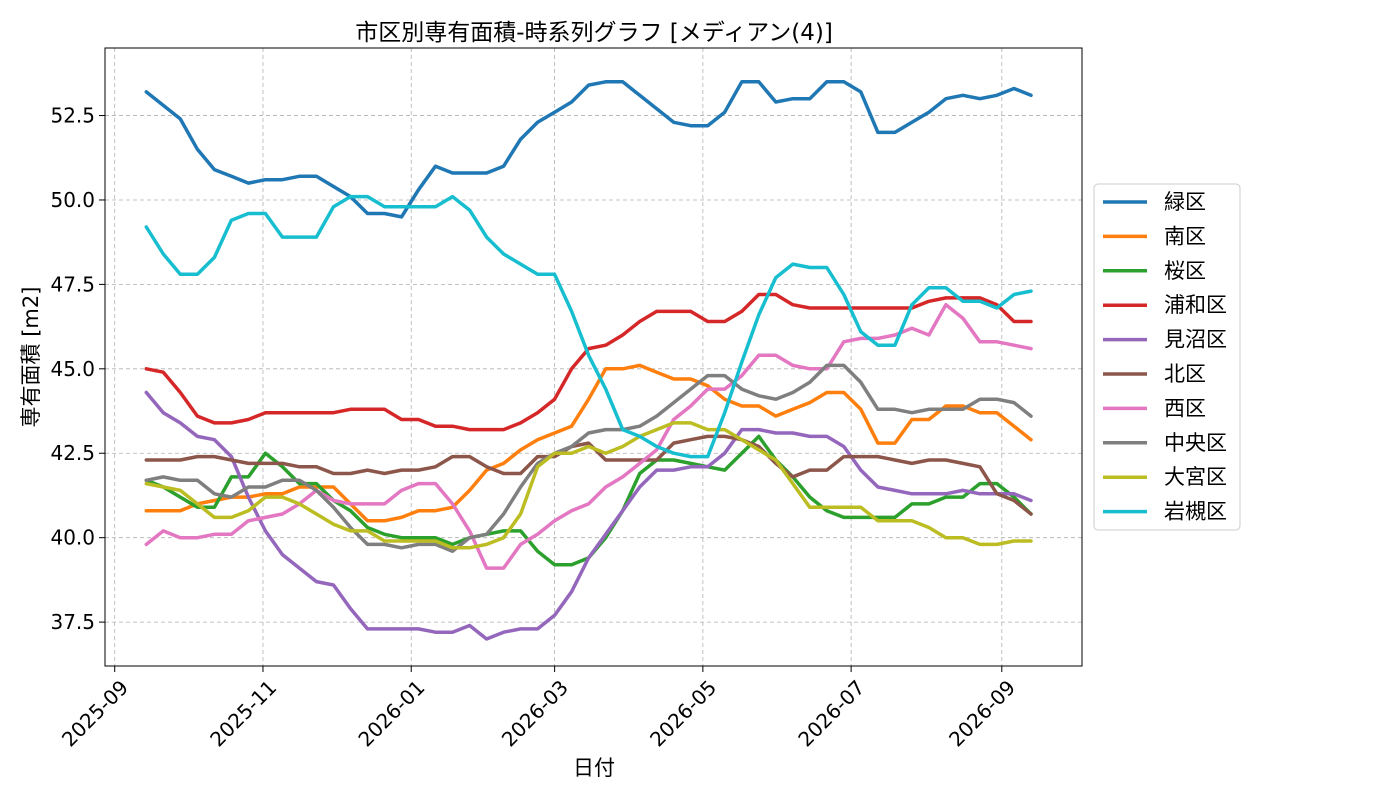 Image resolution: width=1400 pixels, height=800 pixels. Describe the element at coordinates (535, 713) in the screenshot. I see `x-tick-label: 2026-03` at that location.